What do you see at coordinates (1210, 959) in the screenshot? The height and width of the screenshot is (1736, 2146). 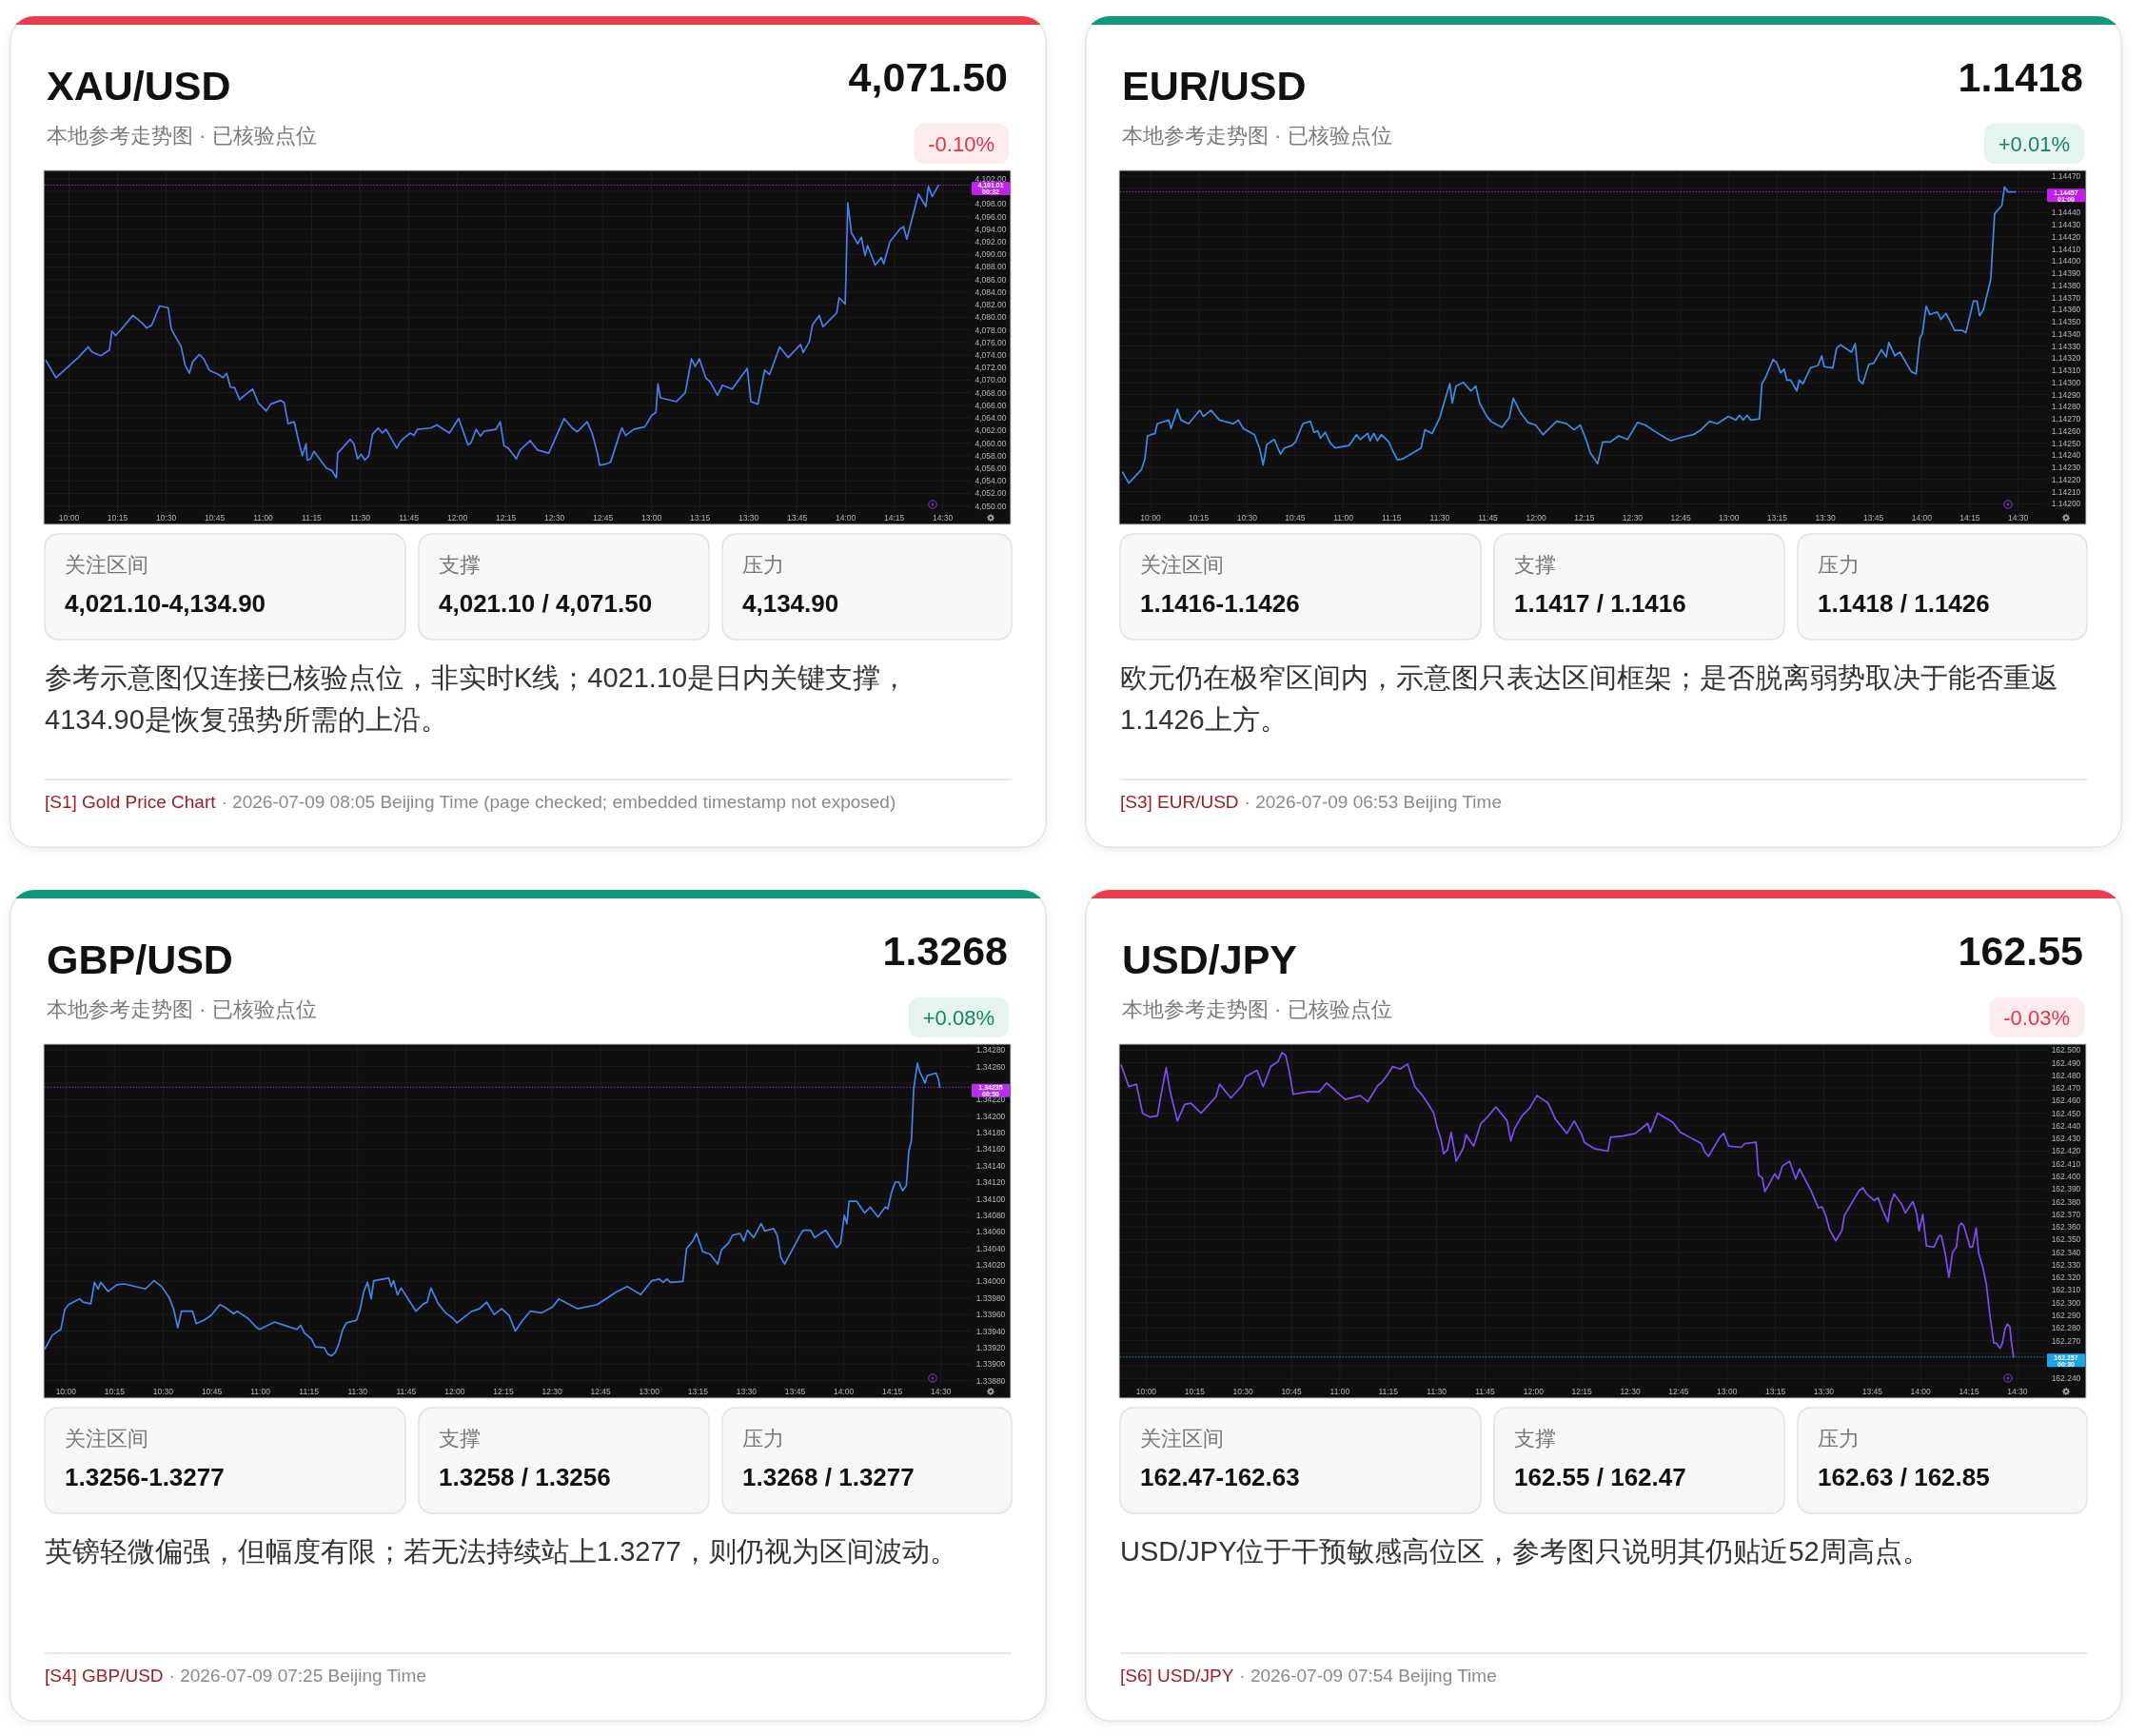 I see `chart-title: USD/JPY` at bounding box center [1210, 959].